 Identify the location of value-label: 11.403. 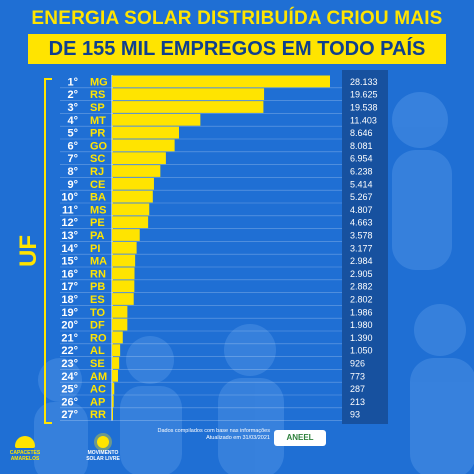
(363, 120).